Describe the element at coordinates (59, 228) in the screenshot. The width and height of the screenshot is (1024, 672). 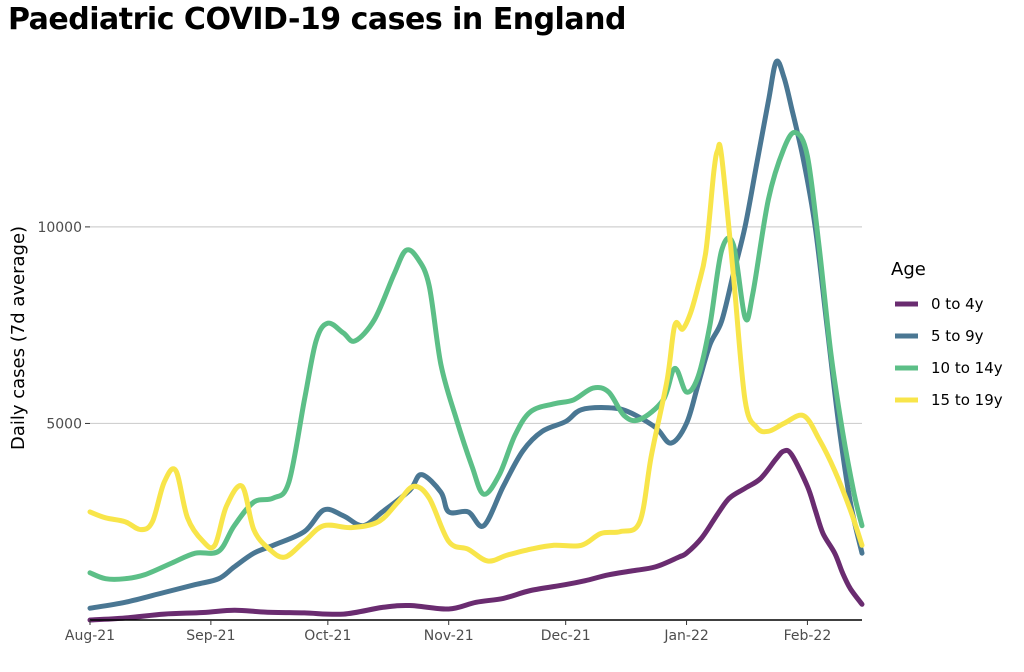
I see `y-tick-label: 10000` at that location.